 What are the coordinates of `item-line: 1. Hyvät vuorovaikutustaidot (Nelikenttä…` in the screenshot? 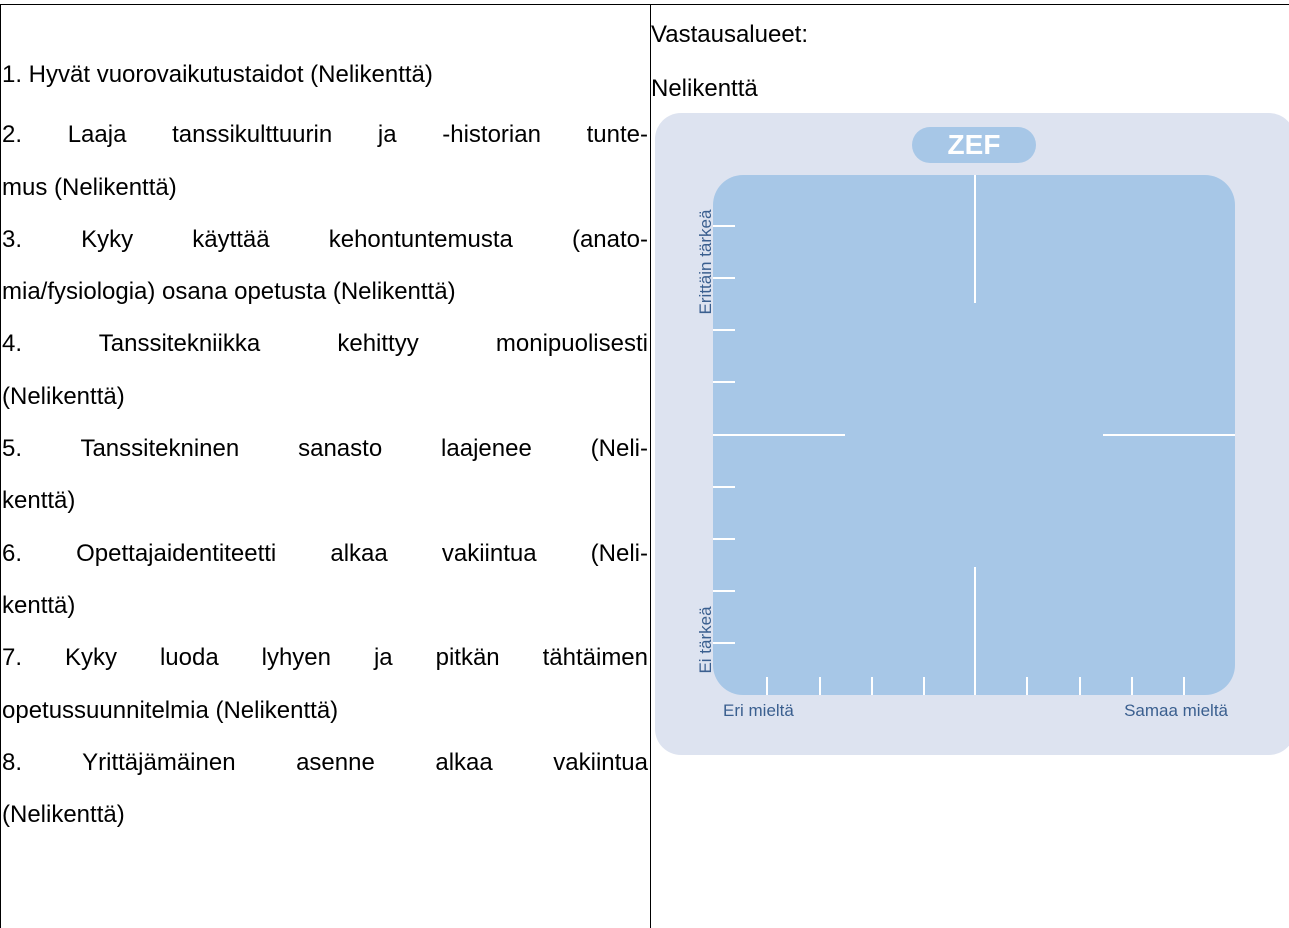 It's located at (217, 74).